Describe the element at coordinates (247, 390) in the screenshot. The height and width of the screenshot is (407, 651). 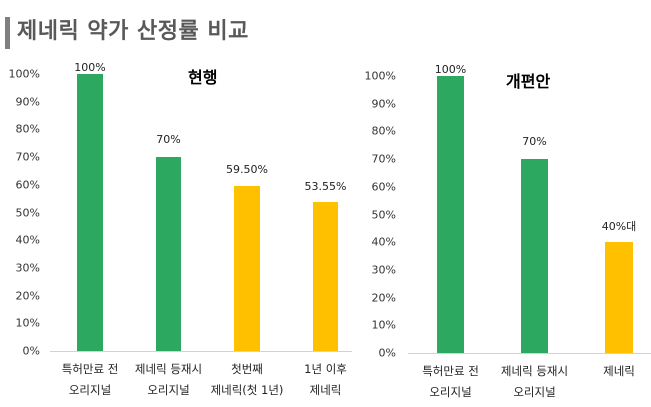
I see `category-line: 제네릭(첫 1년)` at that location.